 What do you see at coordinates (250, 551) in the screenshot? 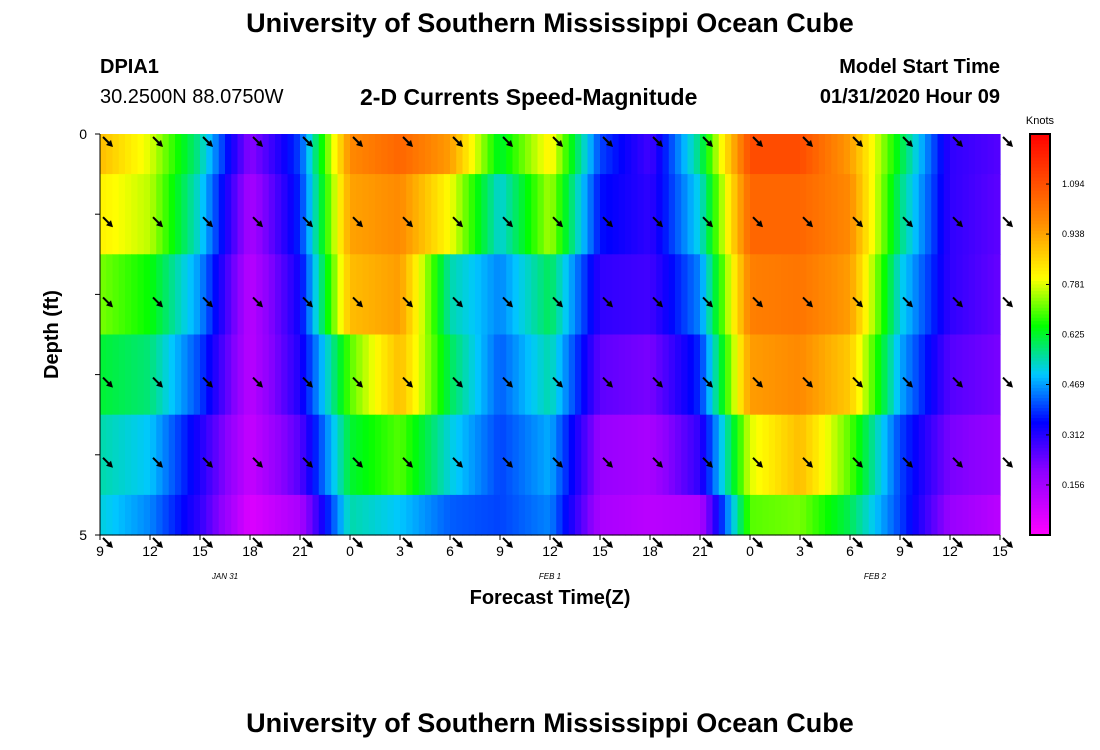
I see `x-tick-label: 18` at bounding box center [250, 551].